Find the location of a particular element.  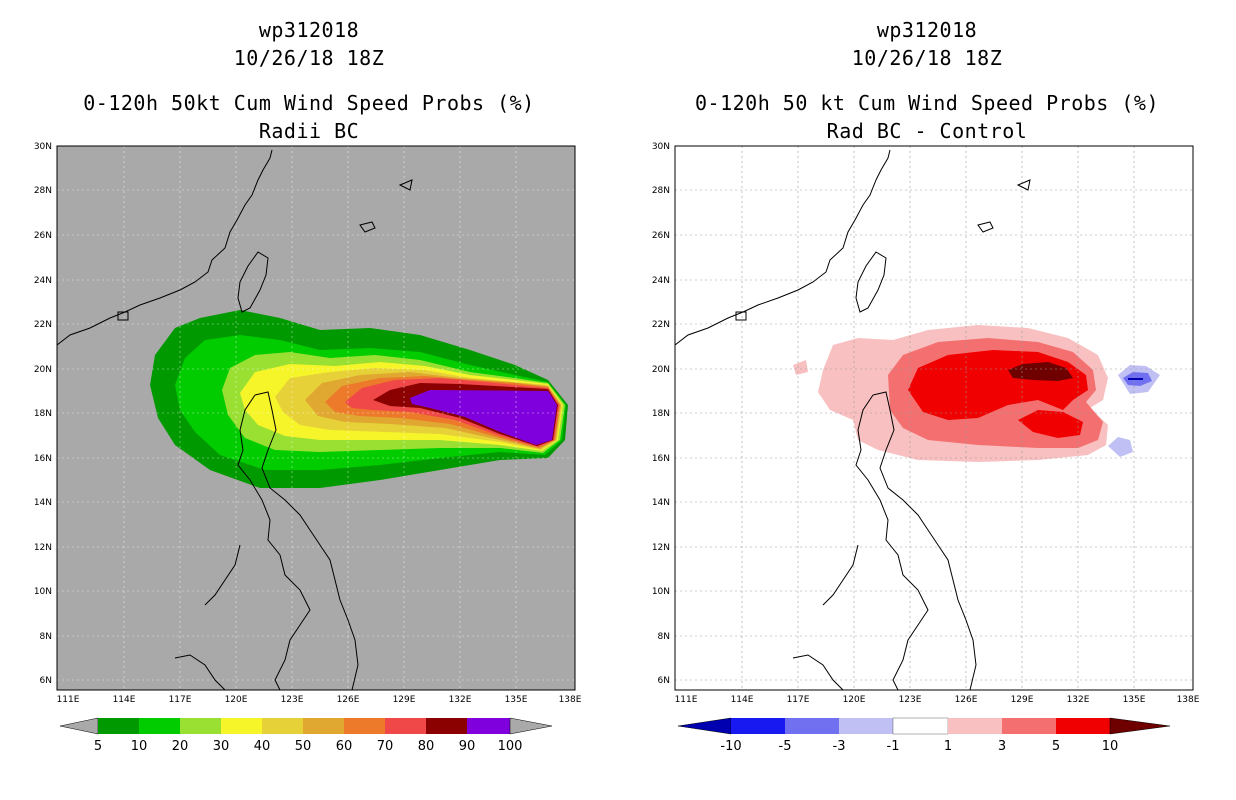

colorbar-label: 80 is located at coordinates (426, 746).